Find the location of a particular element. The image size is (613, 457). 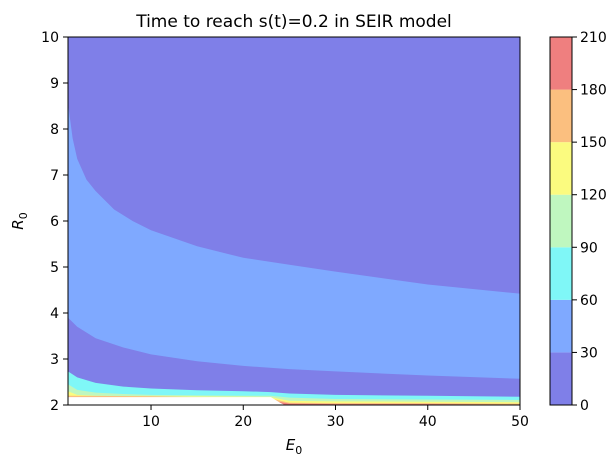

y-tick-label: 7 is located at coordinates (54, 176).